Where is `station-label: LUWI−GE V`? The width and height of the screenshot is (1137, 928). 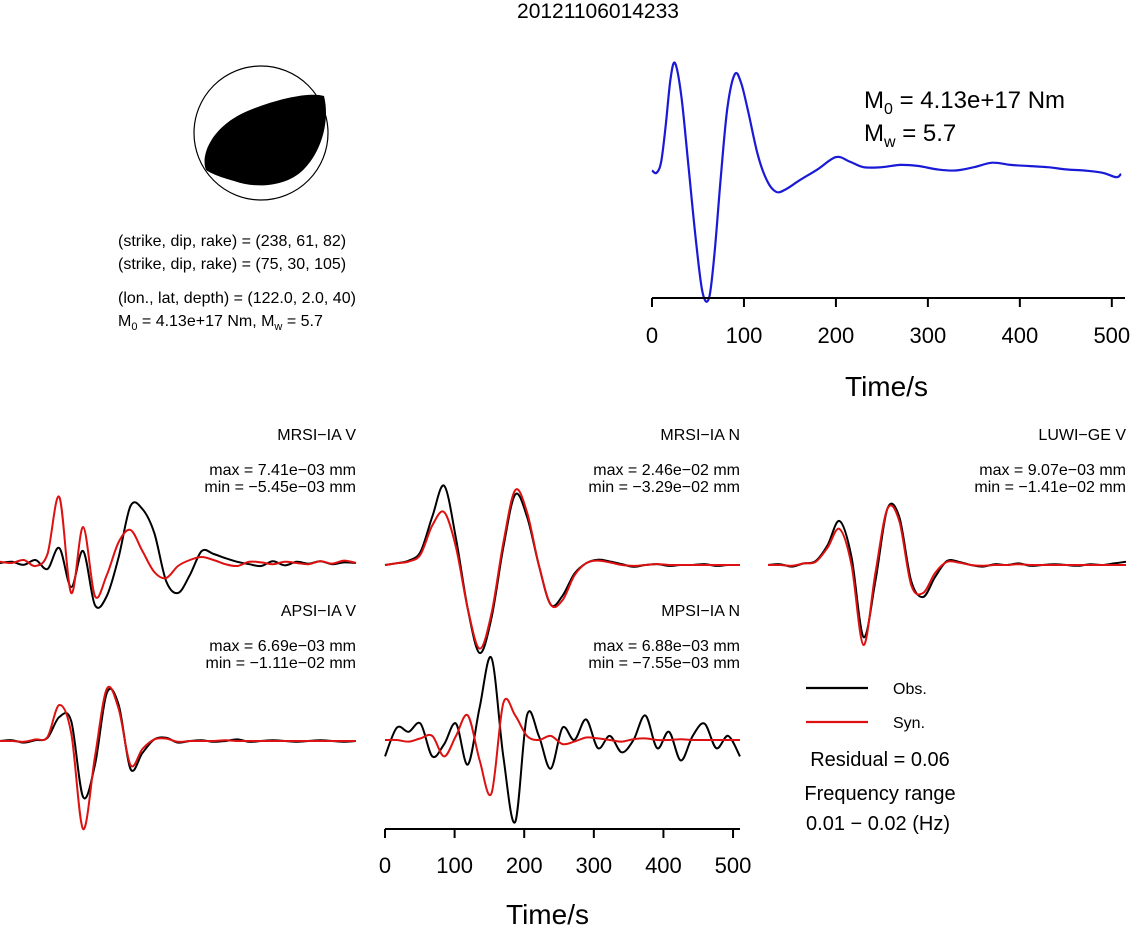 station-label: LUWI−GE V is located at coordinates (1082, 435).